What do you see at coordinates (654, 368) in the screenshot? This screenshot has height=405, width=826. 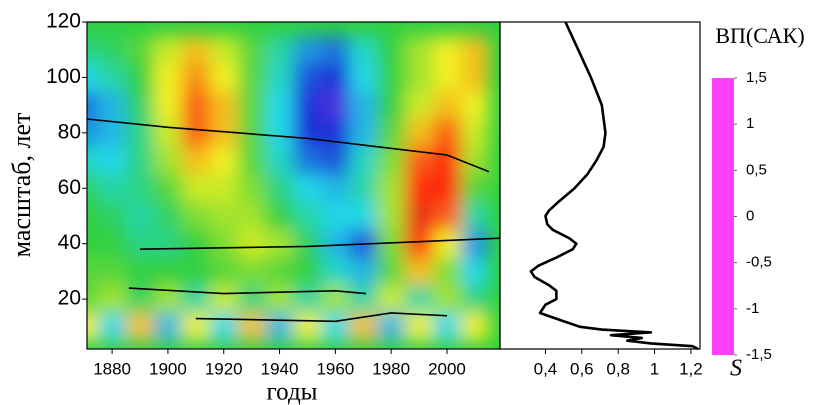 I see `x-tick-label: 1` at bounding box center [654, 368].